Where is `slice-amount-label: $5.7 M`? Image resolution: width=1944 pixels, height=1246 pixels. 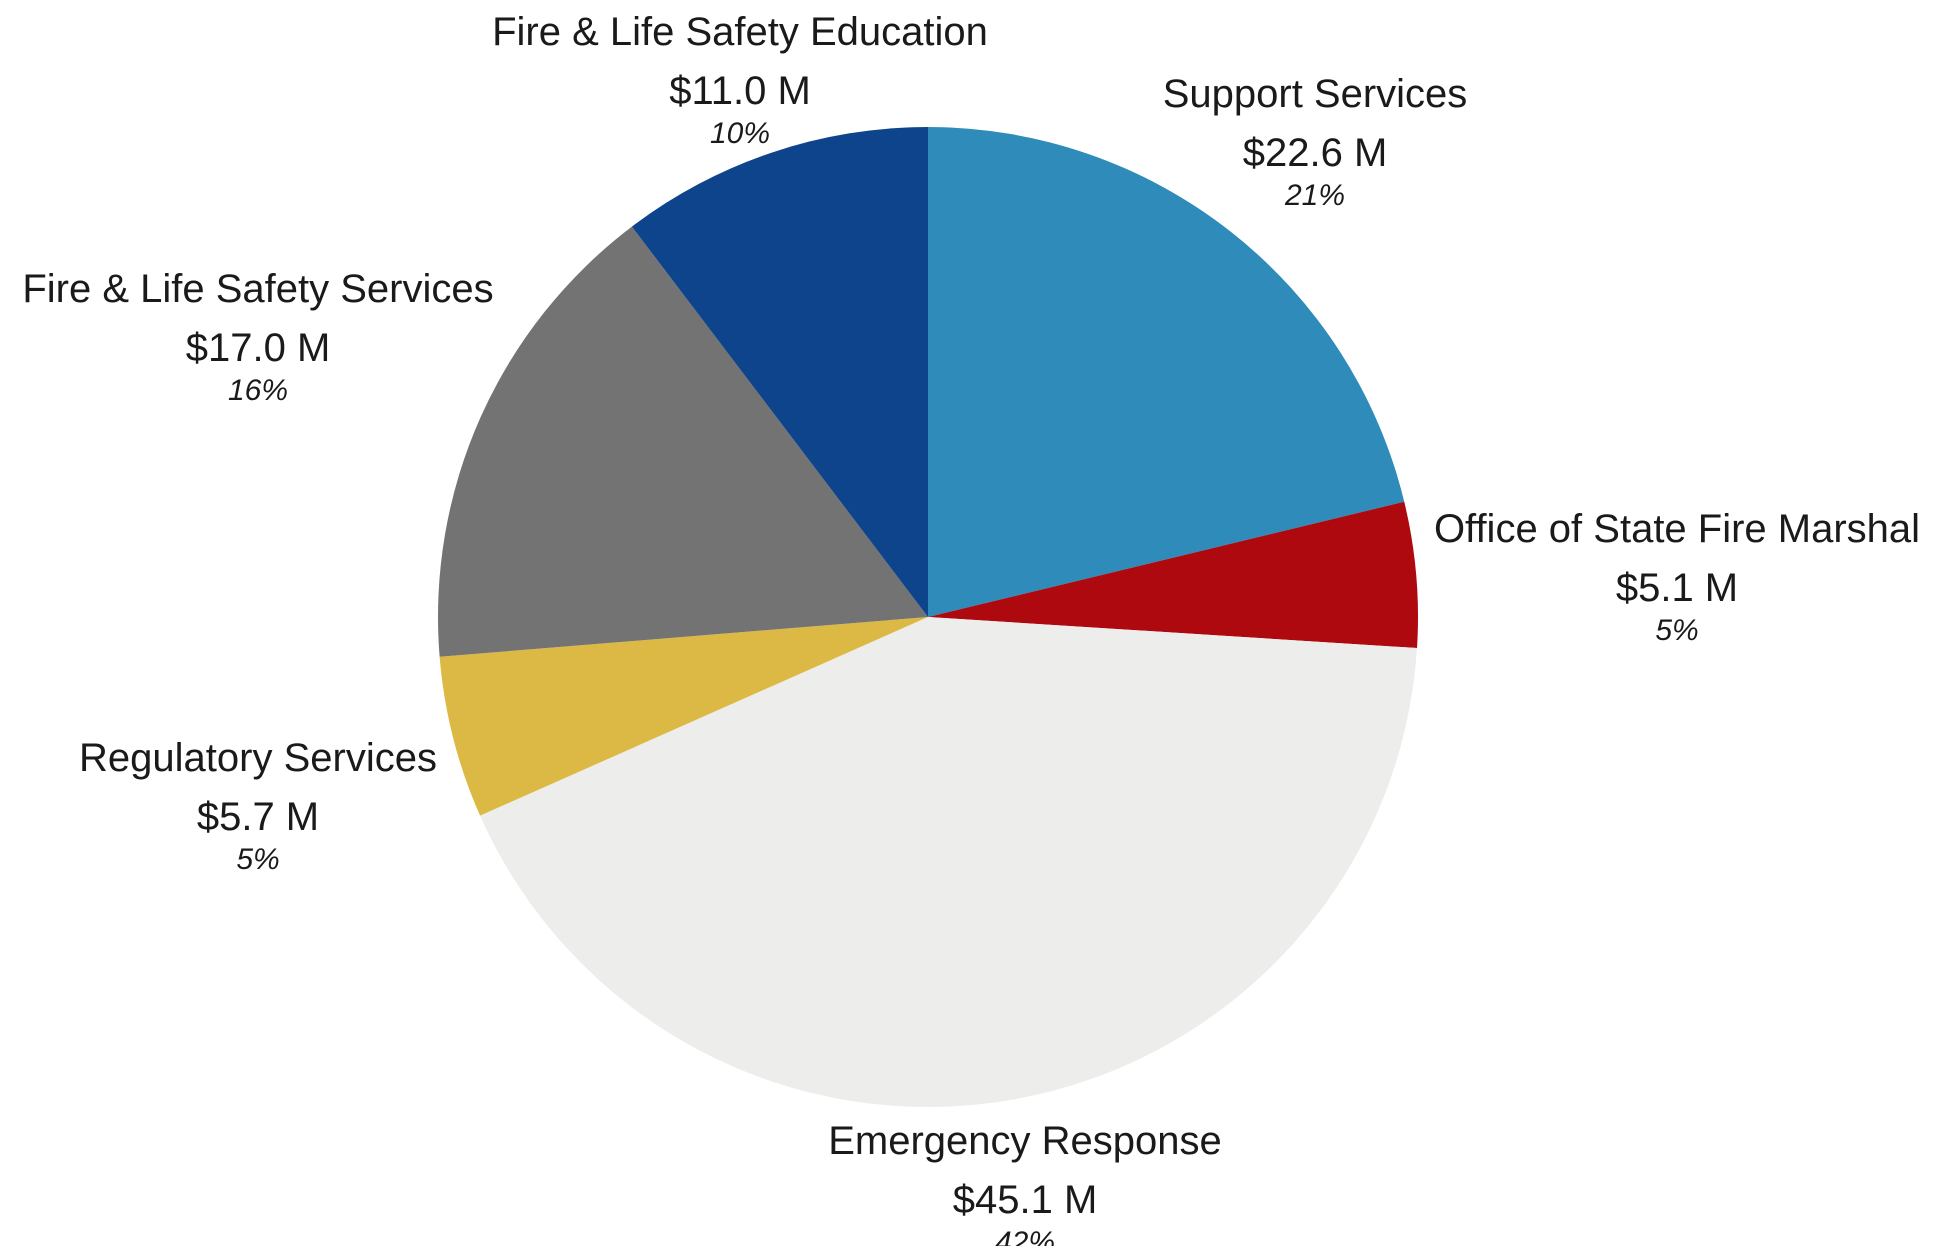
slice-amount-label: $5.7 M is located at coordinates (258, 817).